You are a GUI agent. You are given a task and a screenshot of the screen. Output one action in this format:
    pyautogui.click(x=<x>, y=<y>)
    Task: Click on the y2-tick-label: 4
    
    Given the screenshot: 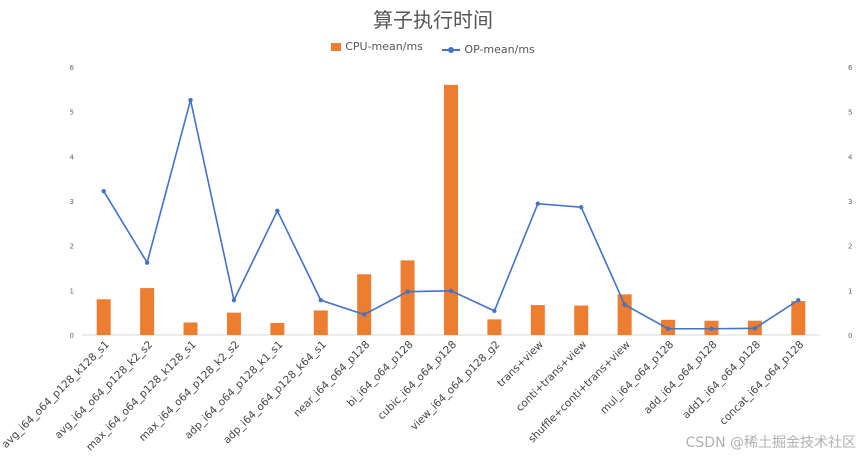 What is the action you would take?
    pyautogui.click(x=850, y=157)
    